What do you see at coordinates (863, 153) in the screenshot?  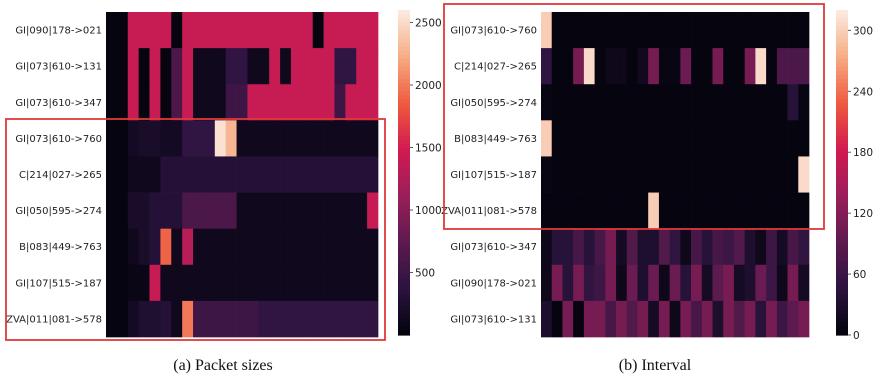 I see `colorbar-tick-label: 180` at bounding box center [863, 153].